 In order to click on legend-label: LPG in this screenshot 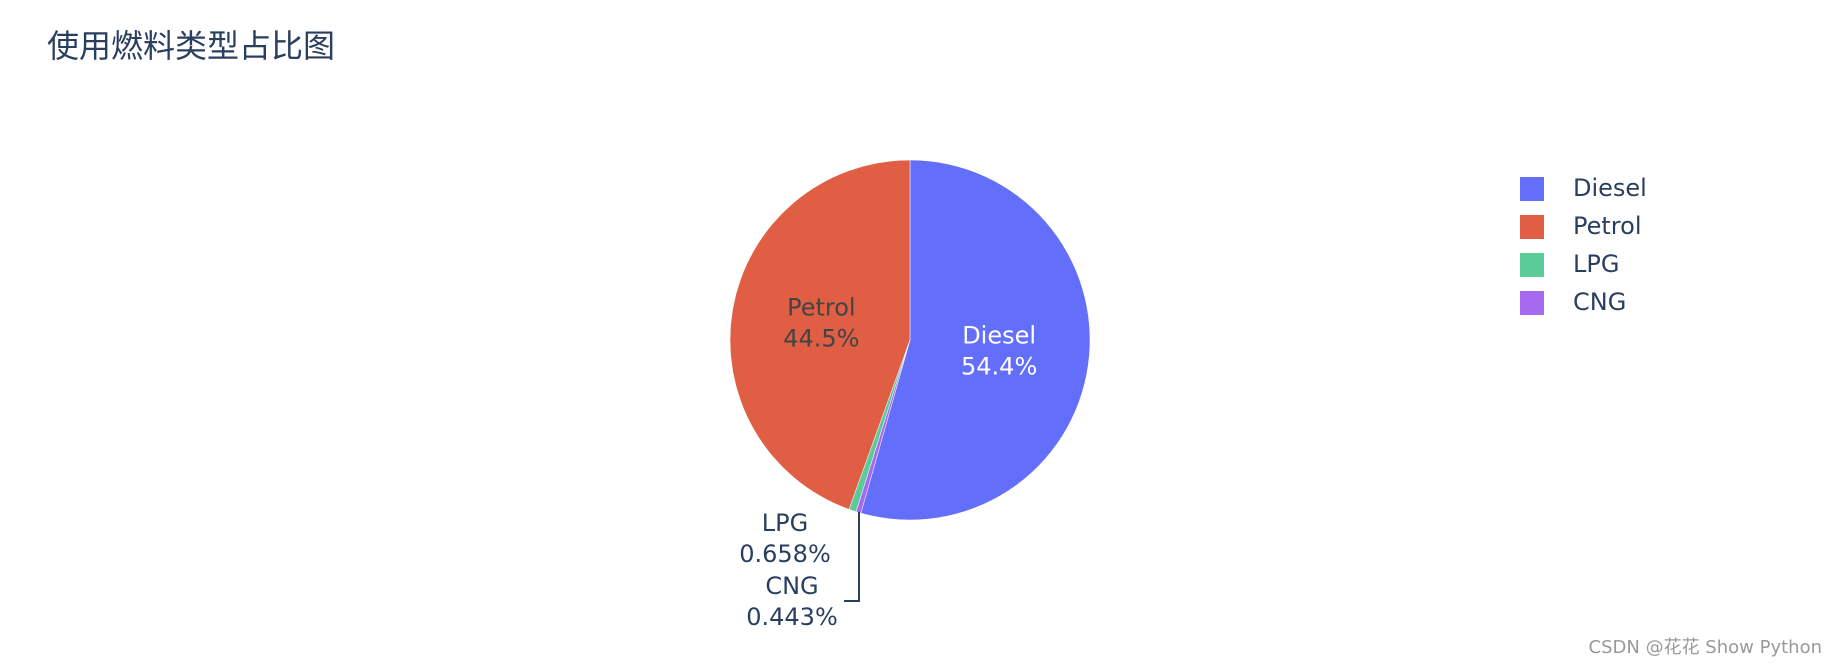, I will do `click(1596, 264)`.